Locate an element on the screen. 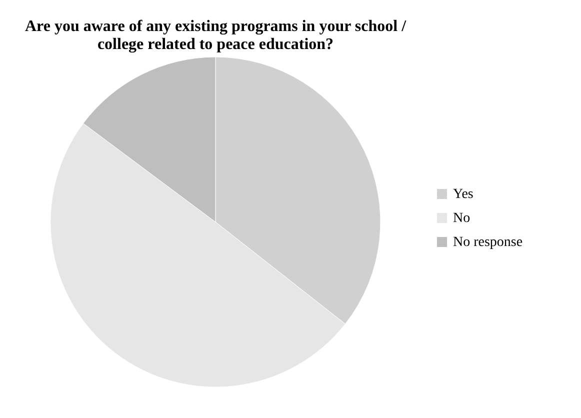 The width and height of the screenshot is (581, 418). chart-title: Are you aware of any existing programs in your school / college related to peace education? is located at coordinates (215, 35).